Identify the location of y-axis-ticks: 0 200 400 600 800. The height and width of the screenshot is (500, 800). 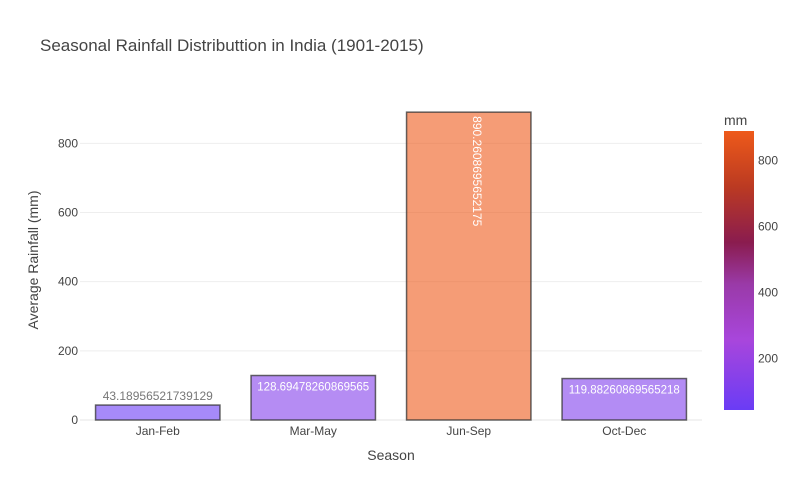
(68, 281).